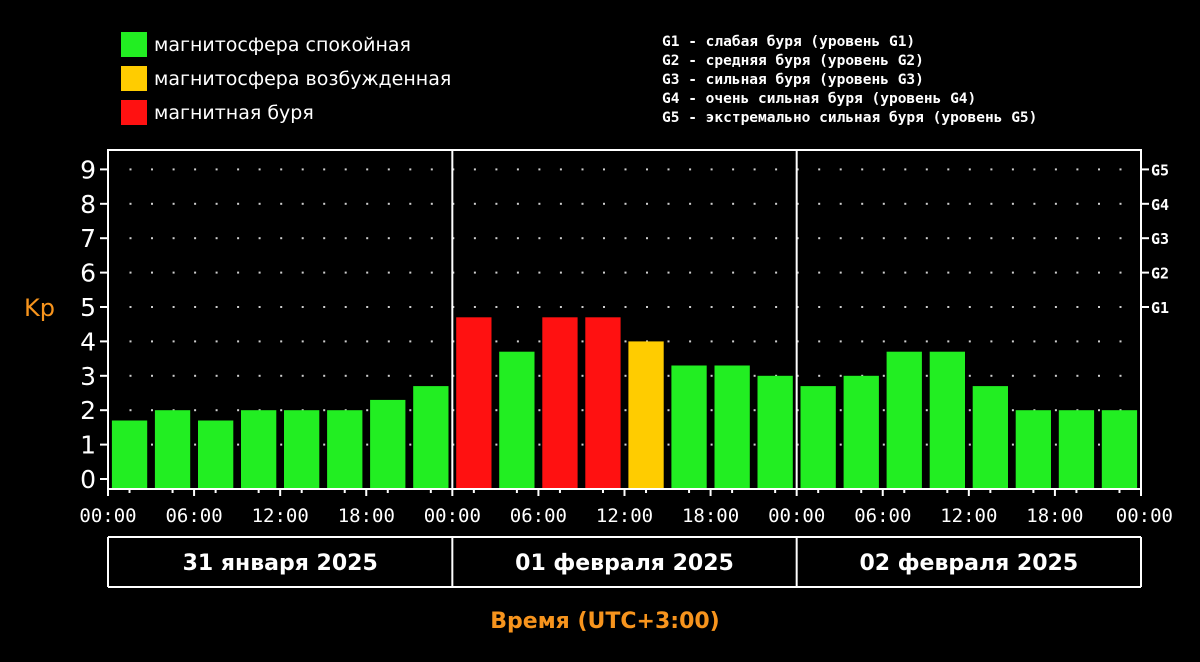  I want to click on gtick-label: G5, so click(1160, 170).